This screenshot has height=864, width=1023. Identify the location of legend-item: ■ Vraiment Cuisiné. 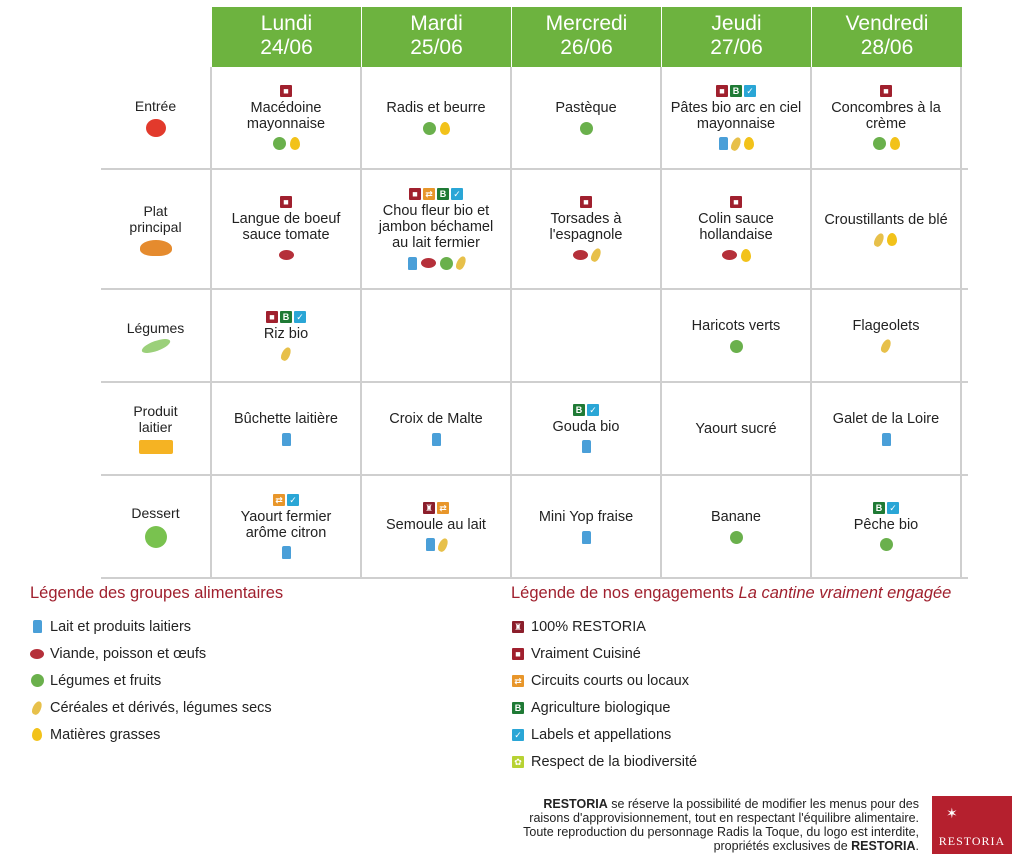
(731, 653).